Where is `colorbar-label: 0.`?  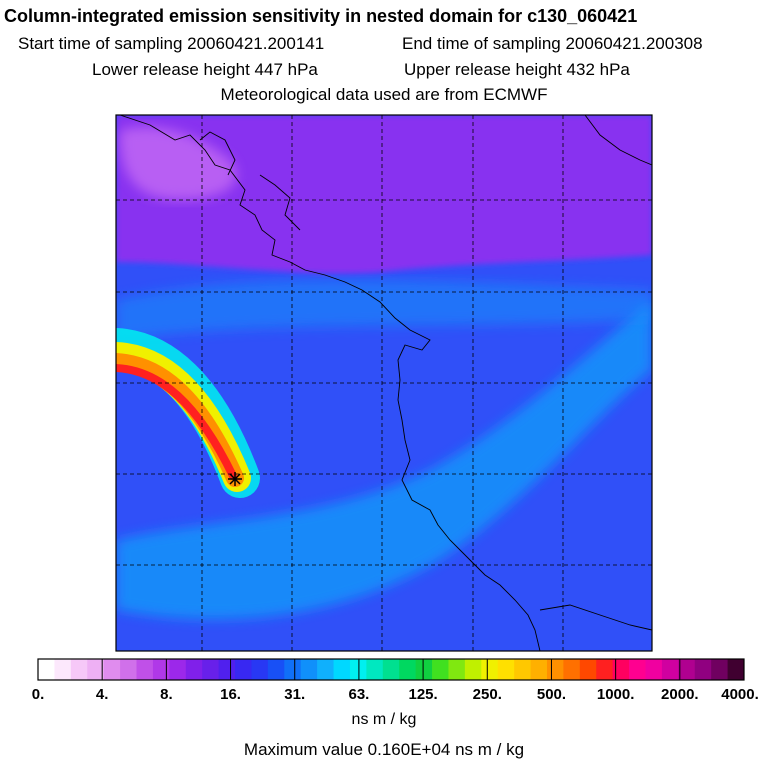
colorbar-label: 0. is located at coordinates (38, 694).